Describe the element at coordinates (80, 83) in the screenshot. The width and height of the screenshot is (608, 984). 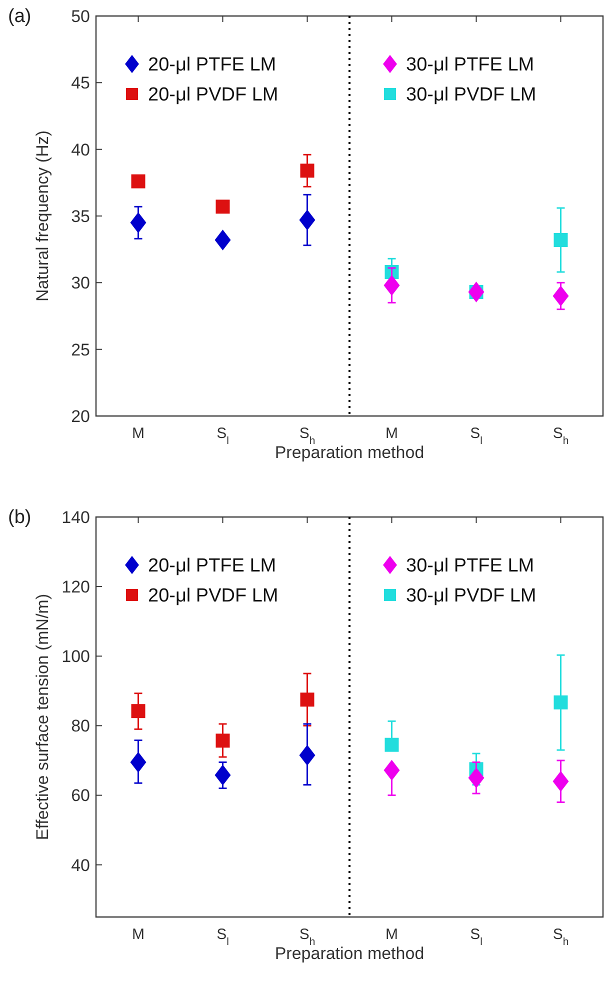
I see `y-tick-label: 45` at that location.